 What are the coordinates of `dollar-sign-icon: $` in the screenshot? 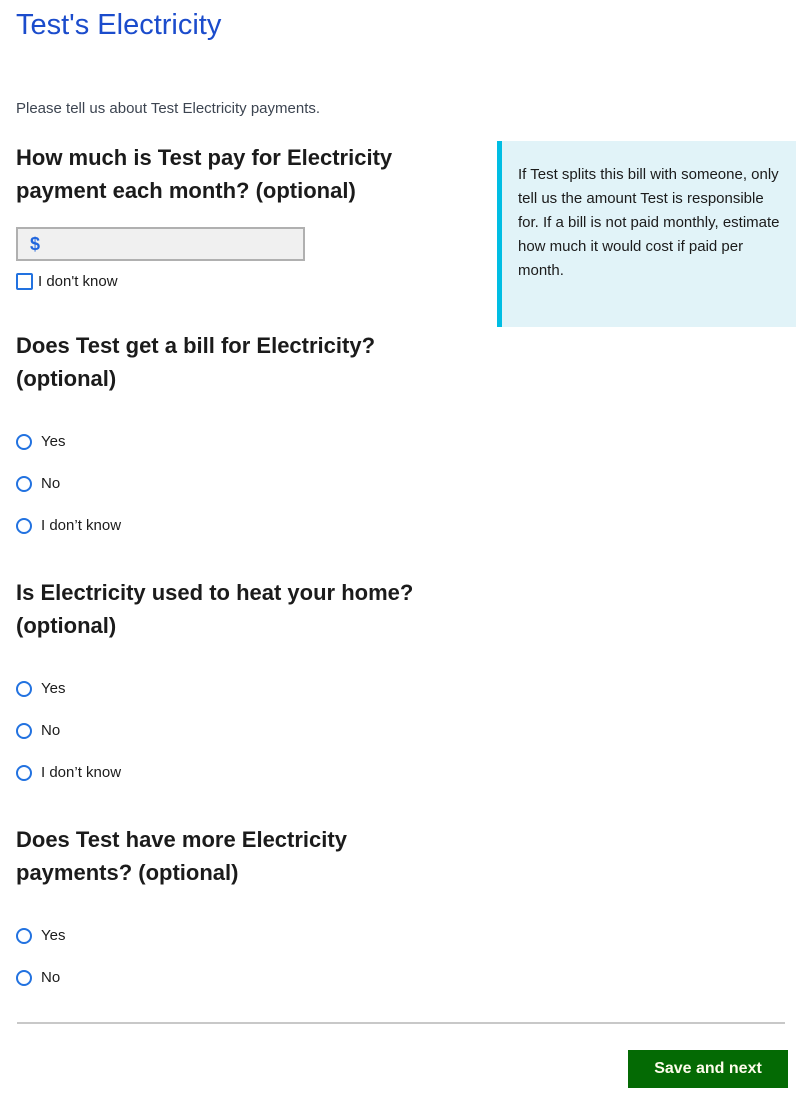 It's located at (35, 243).